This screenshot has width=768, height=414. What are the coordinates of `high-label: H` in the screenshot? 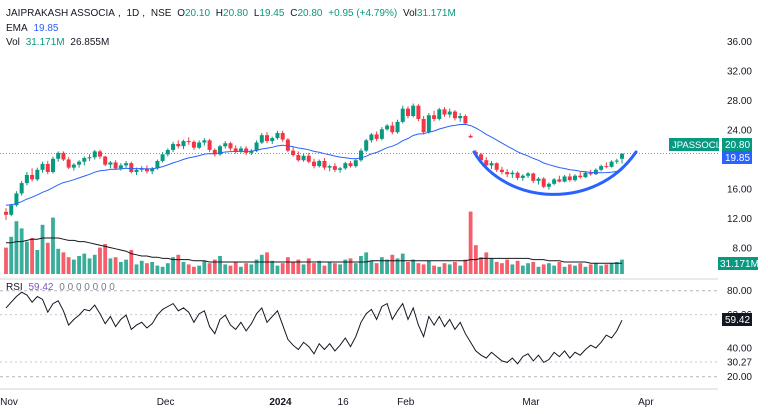 It's located at (219, 13).